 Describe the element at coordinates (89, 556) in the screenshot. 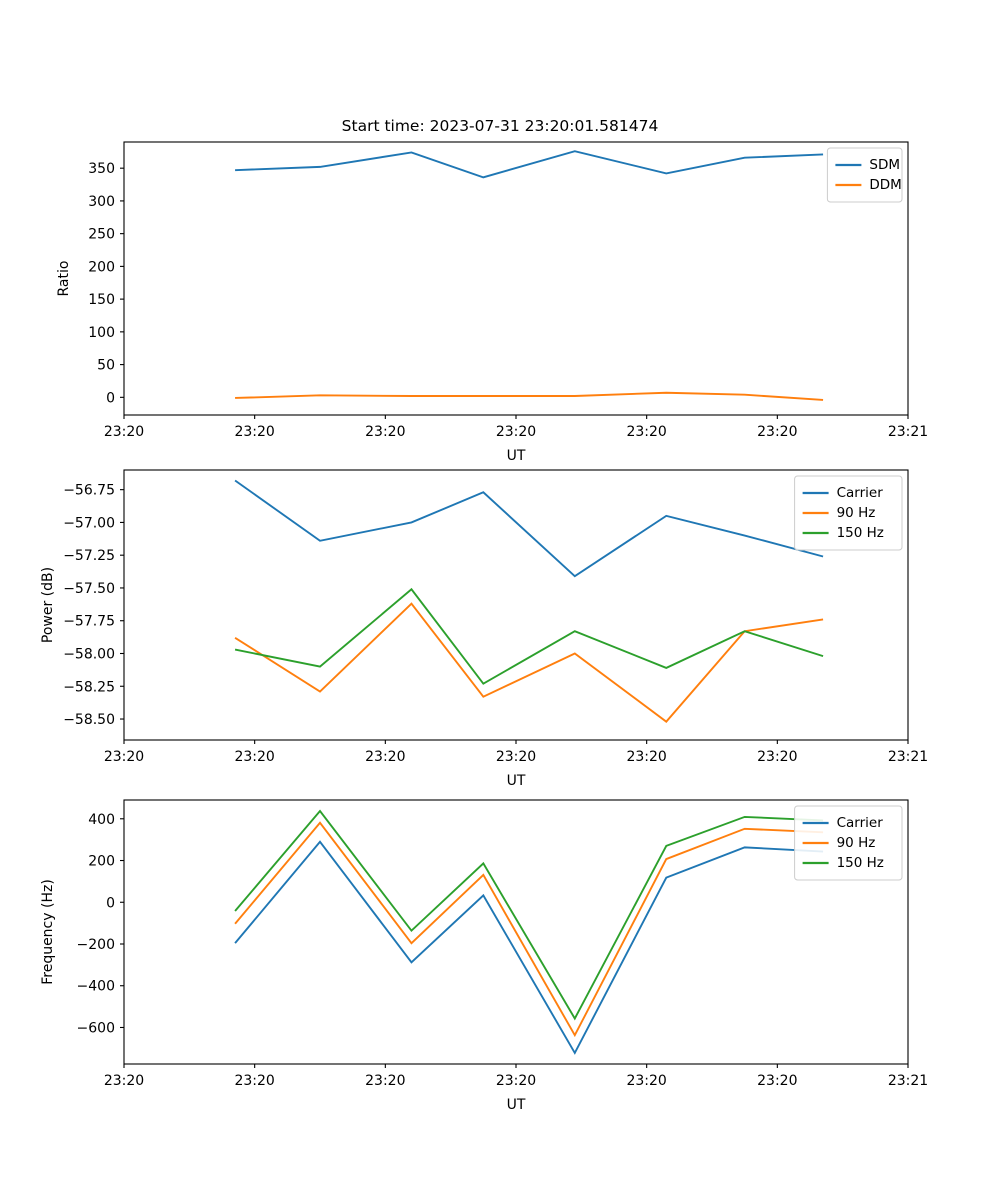

I see `y-tick-label: −57.25` at that location.